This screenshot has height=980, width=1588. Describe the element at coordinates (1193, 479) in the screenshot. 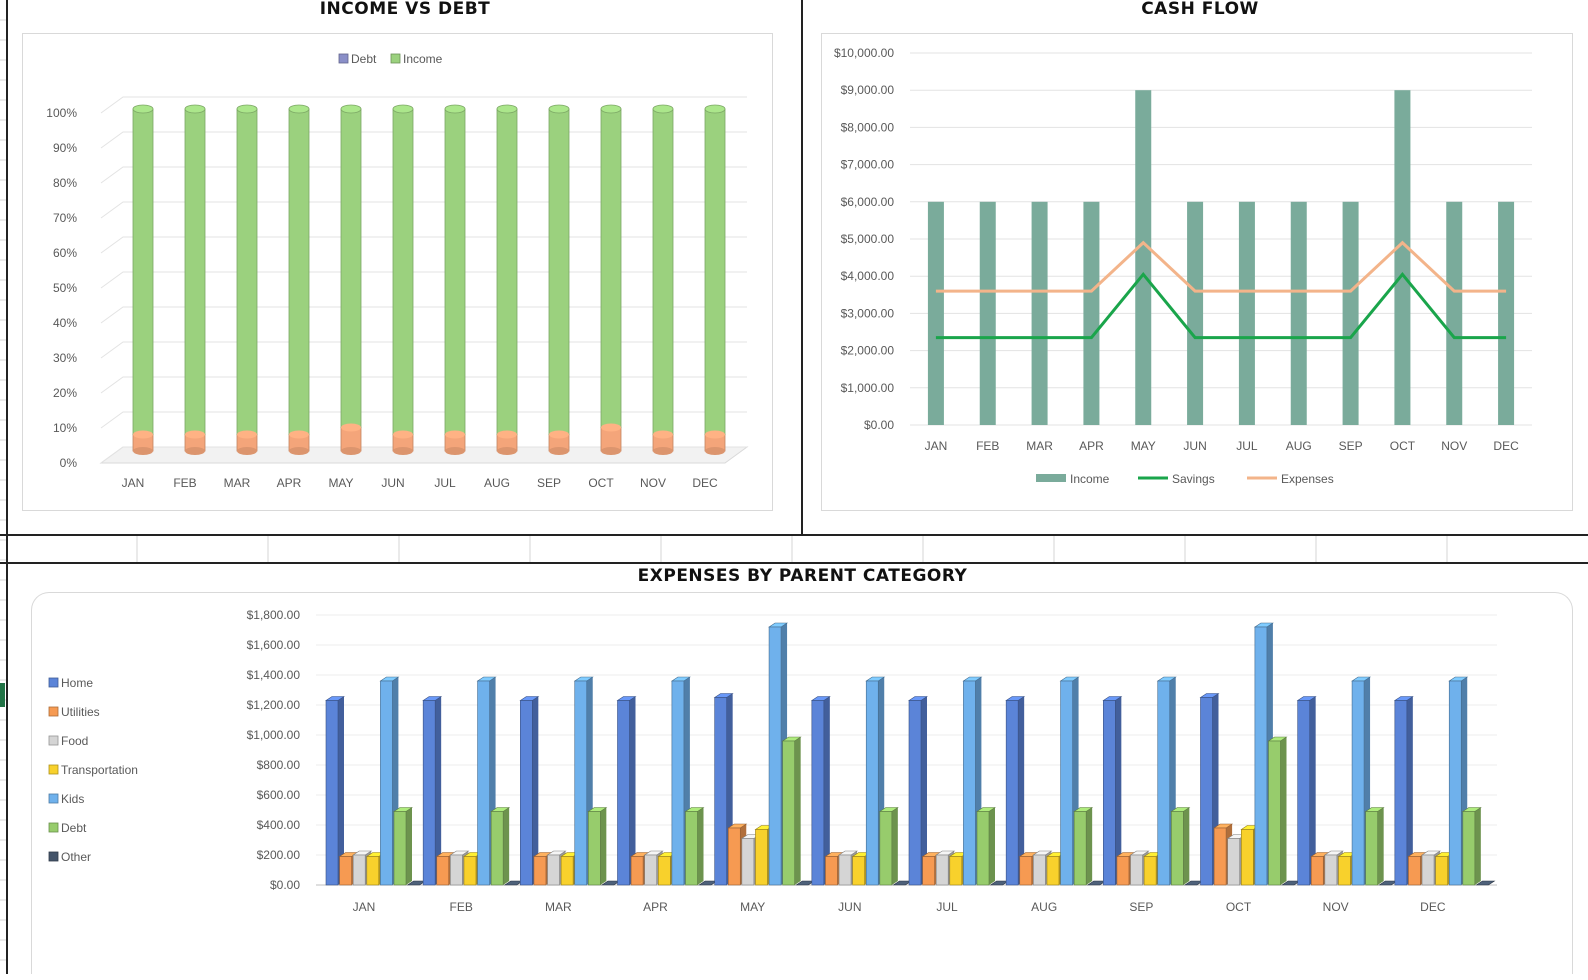

I see `legend-label: Savings` at that location.